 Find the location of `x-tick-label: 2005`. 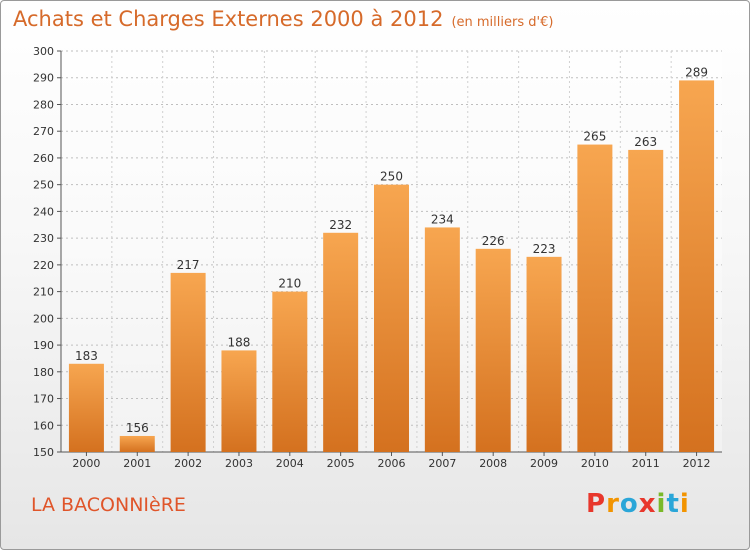

x-tick-label: 2005 is located at coordinates (341, 463).